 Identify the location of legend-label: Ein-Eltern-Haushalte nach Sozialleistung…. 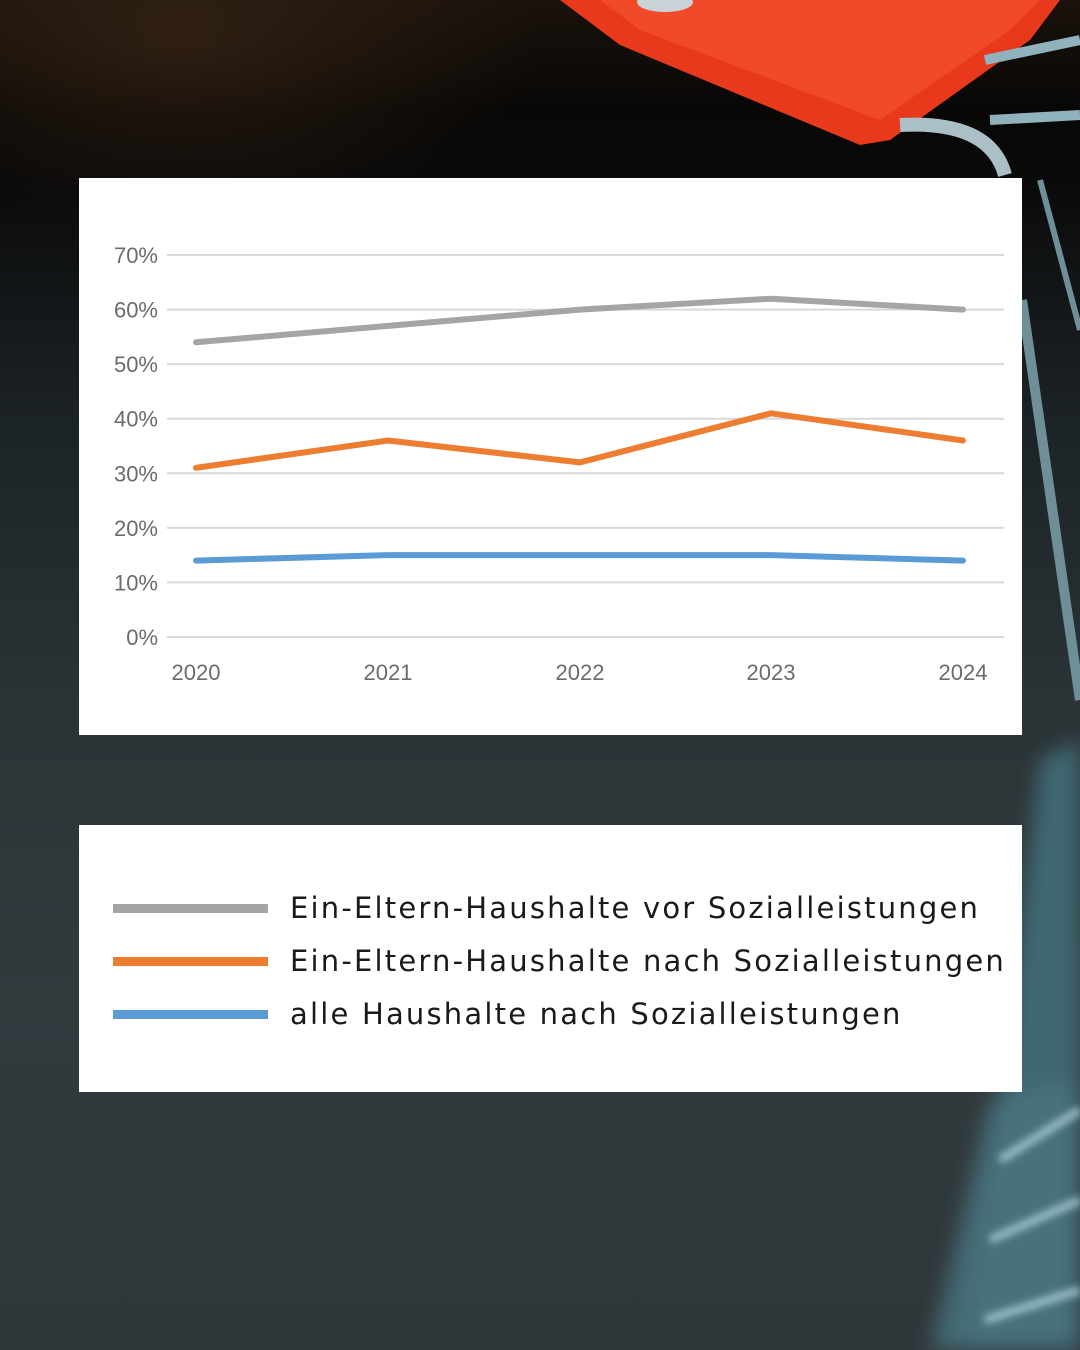
(648, 961).